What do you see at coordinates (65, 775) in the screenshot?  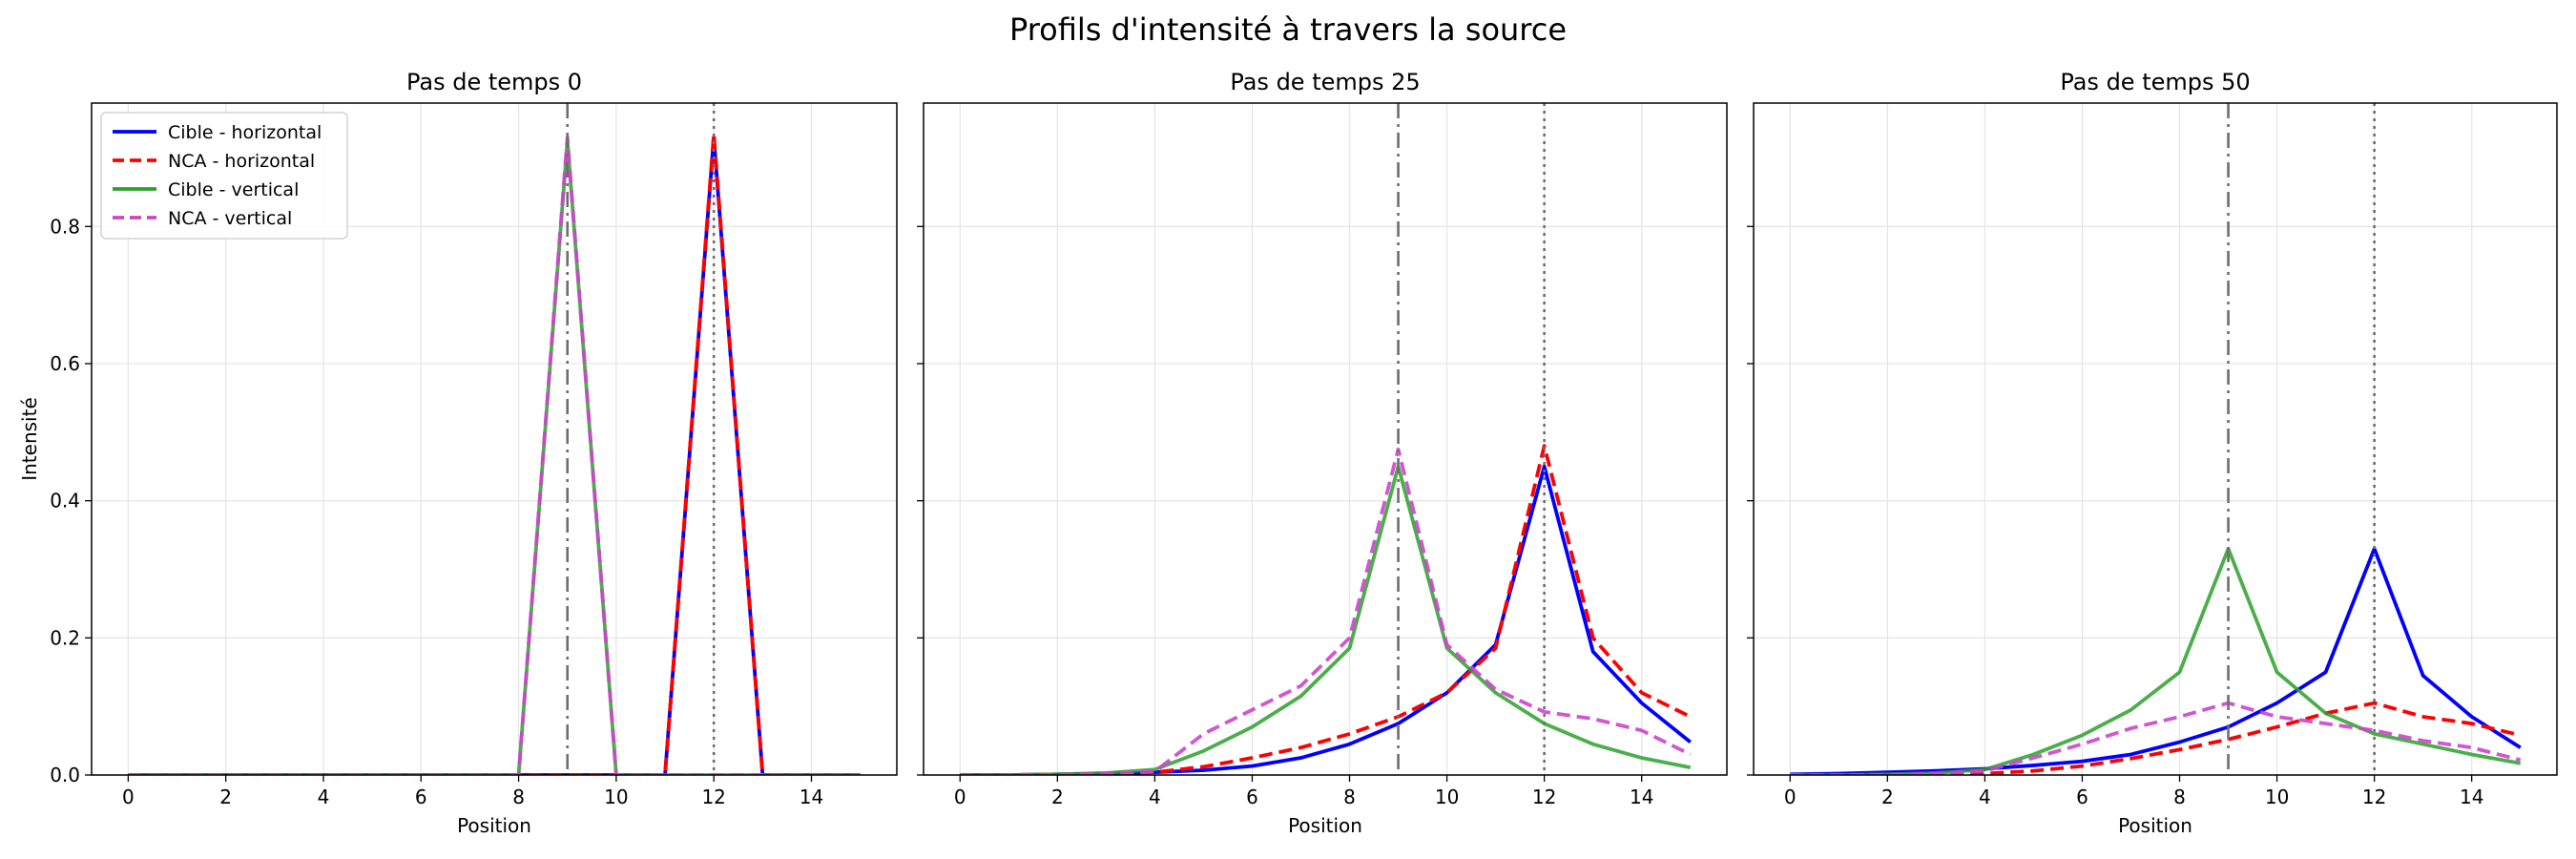 I see `y-tick-label: 0.0` at bounding box center [65, 775].